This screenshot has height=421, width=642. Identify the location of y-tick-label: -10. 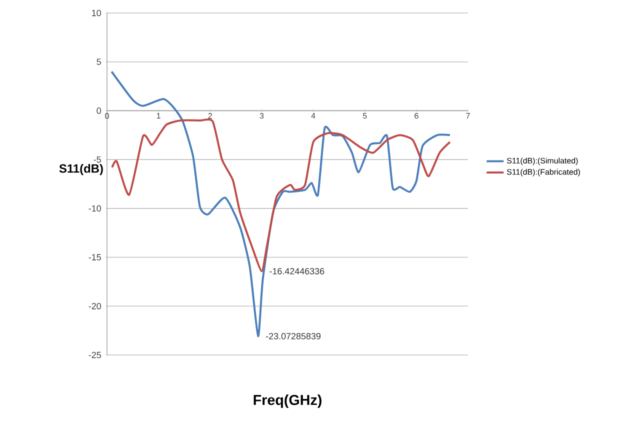
(95, 208).